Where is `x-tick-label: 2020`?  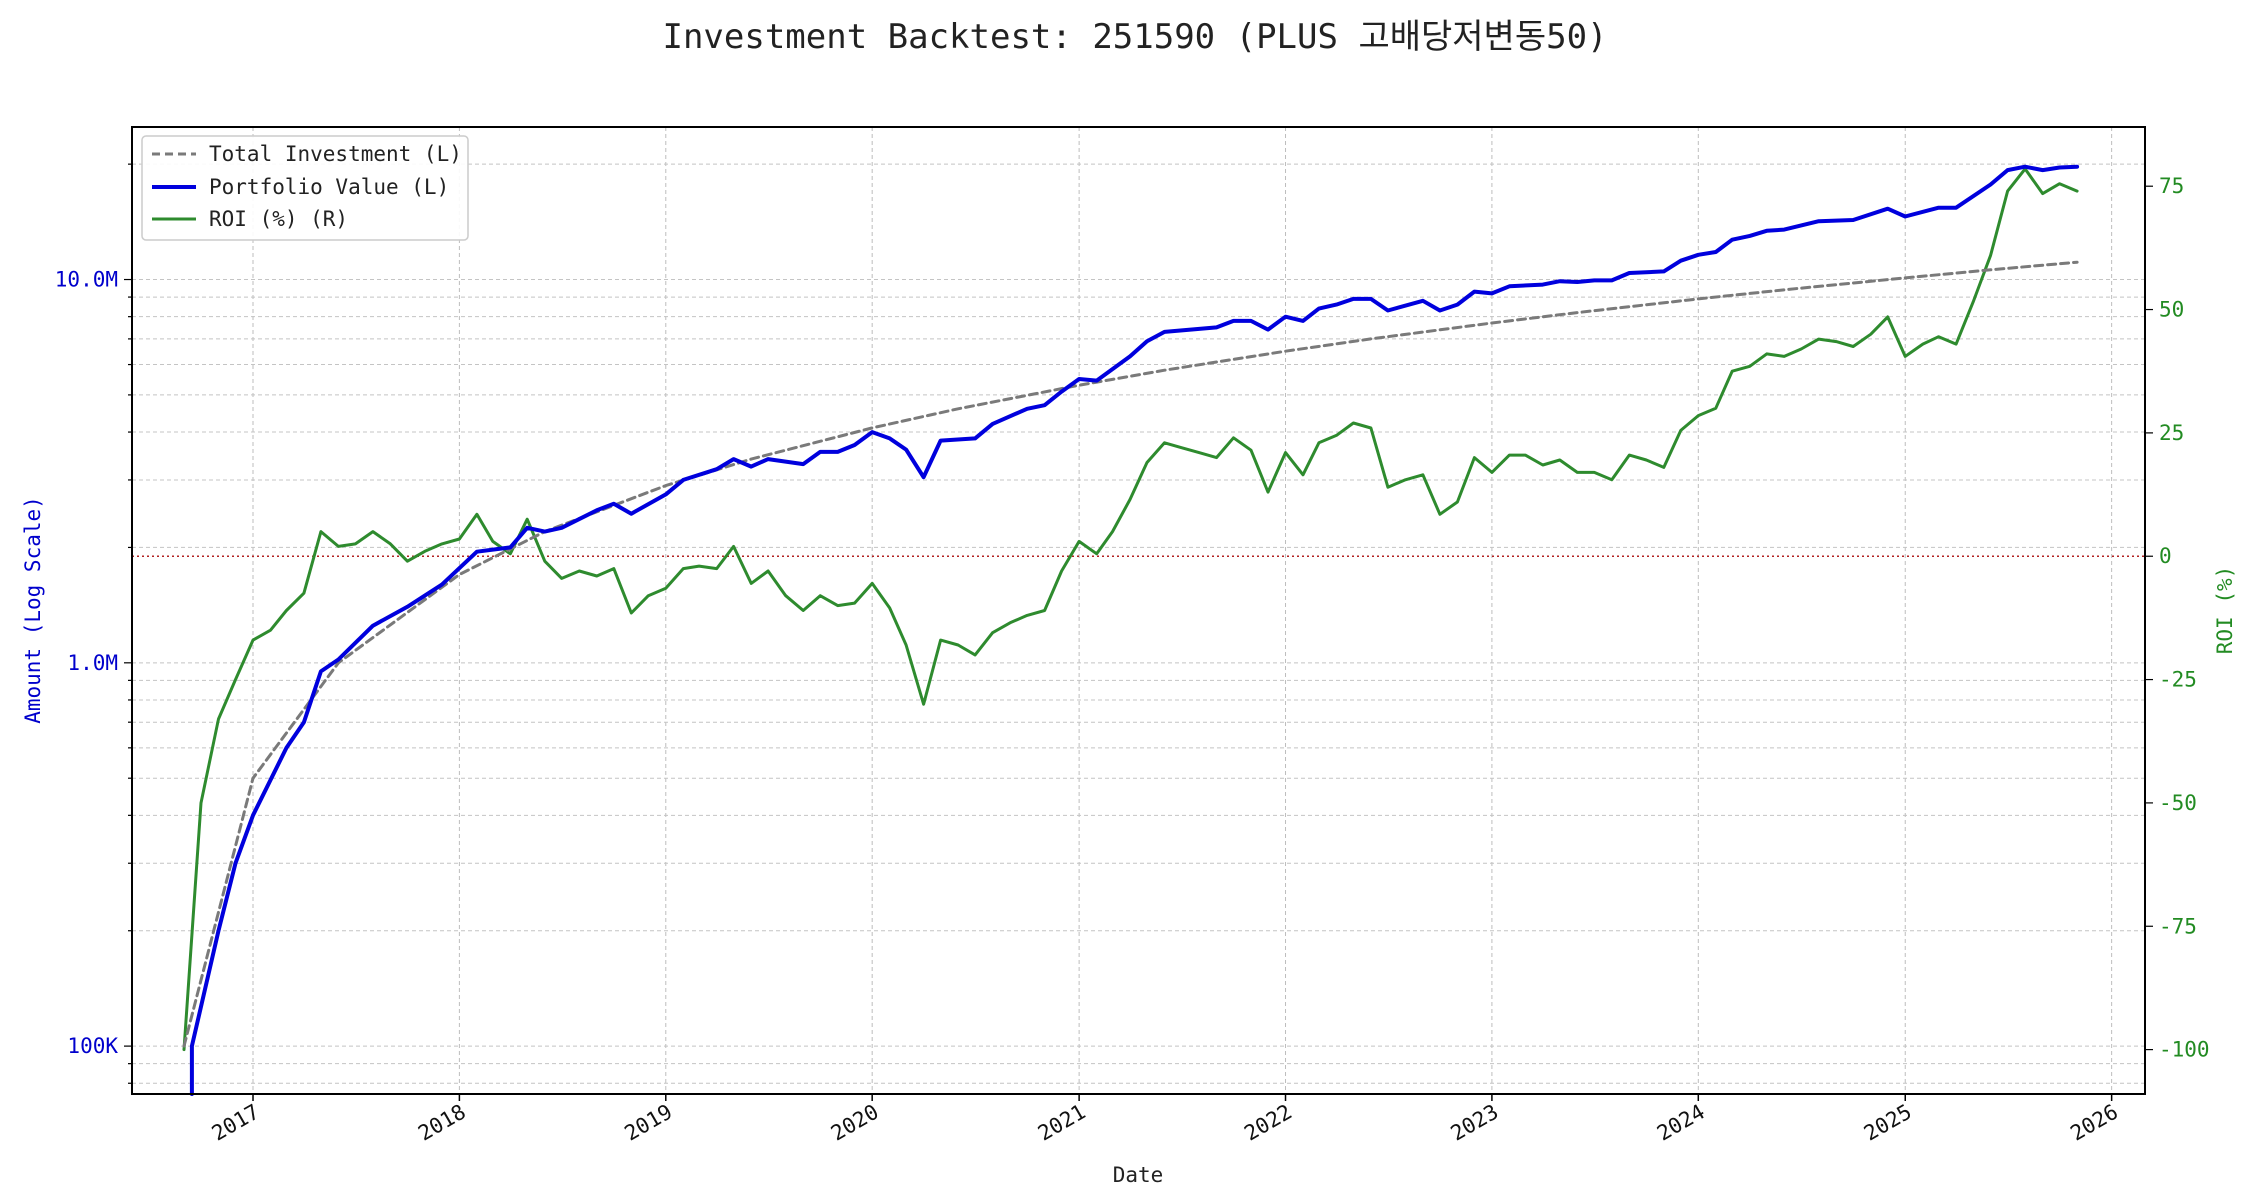 x-tick-label: 2020 is located at coordinates (855, 1123).